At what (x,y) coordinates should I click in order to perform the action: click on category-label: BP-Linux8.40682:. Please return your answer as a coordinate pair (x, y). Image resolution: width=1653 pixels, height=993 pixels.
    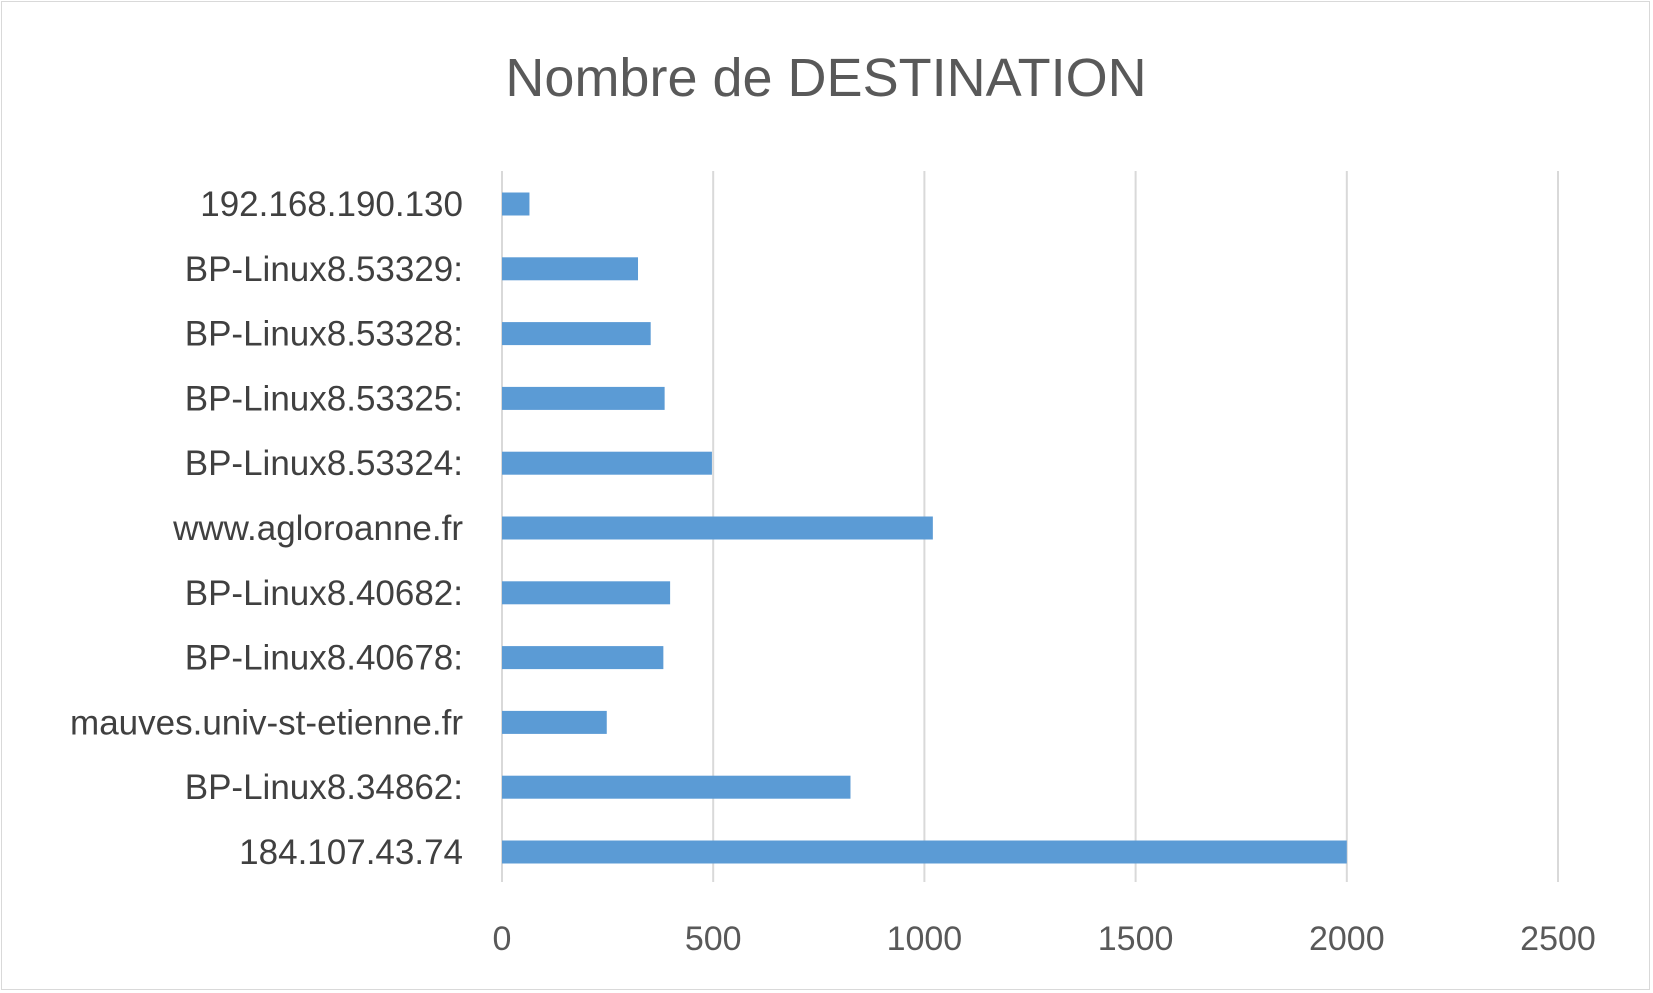
    Looking at the image, I should click on (324, 593).